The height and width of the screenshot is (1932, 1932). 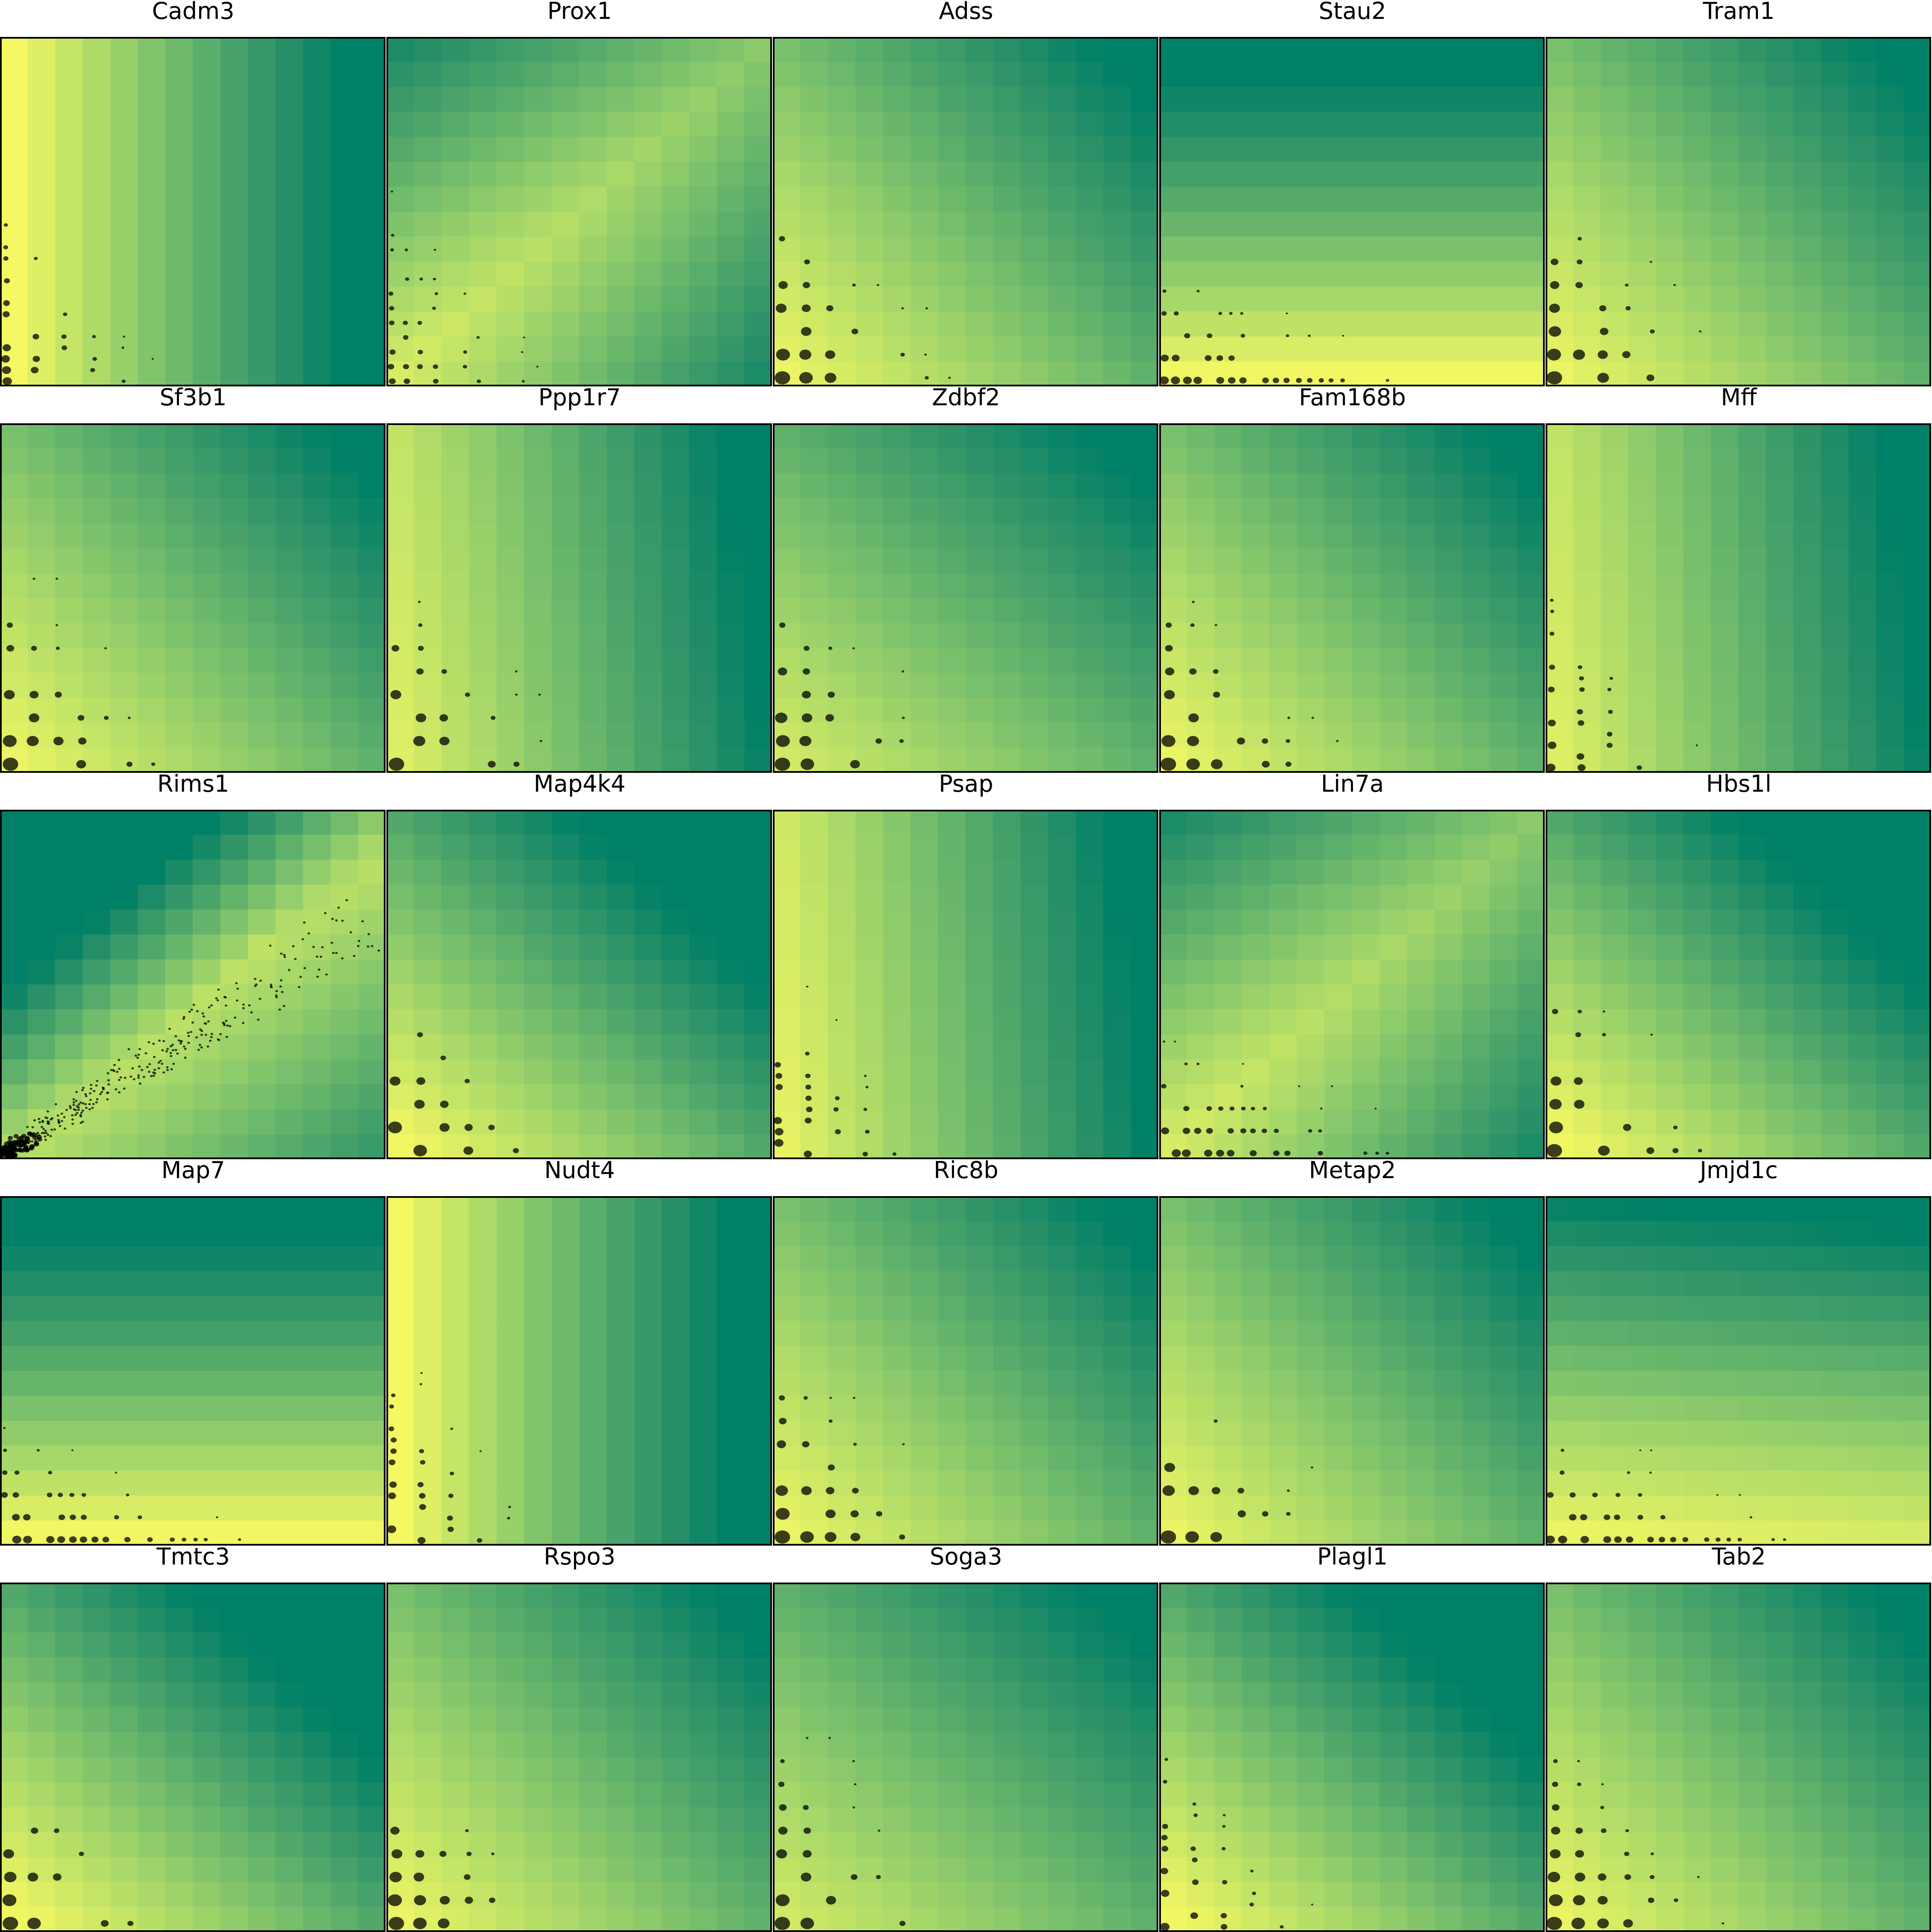 I want to click on data-points, so click(x=466, y=686).